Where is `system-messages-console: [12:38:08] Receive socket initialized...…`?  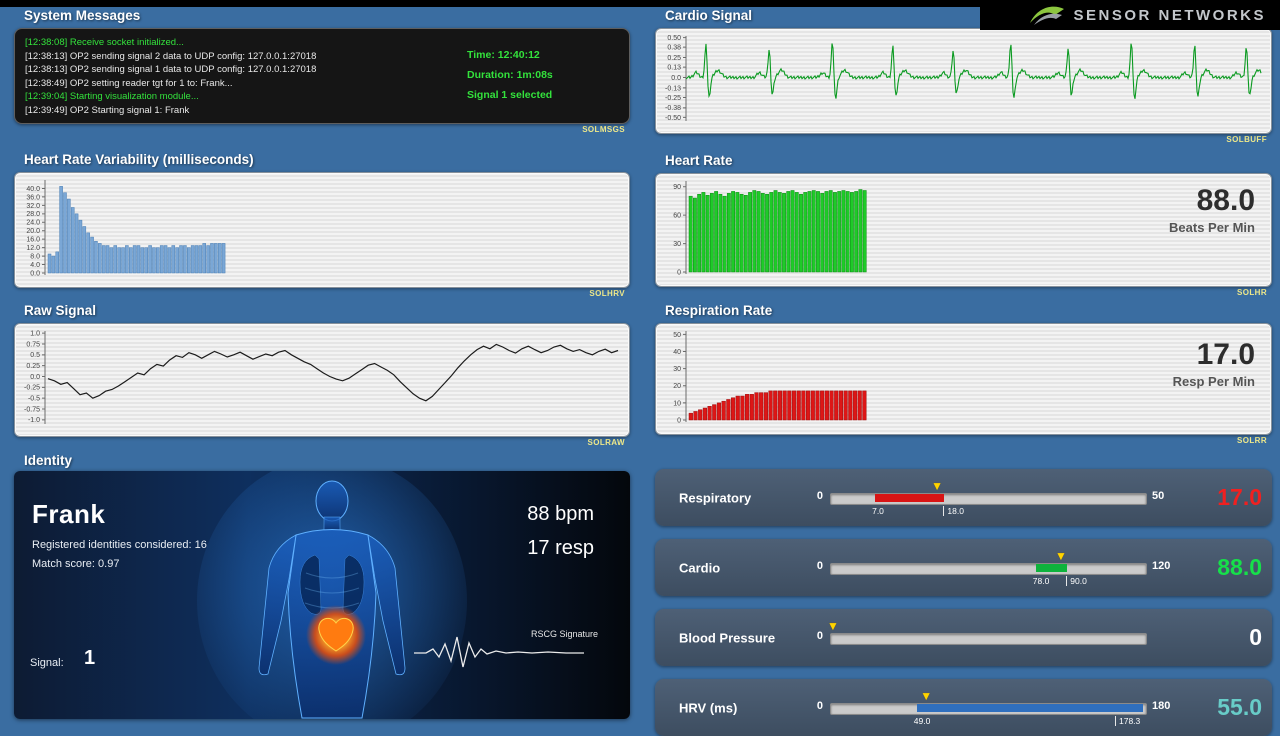 system-messages-console: [12:38:08] Receive socket initialized...… is located at coordinates (322, 76).